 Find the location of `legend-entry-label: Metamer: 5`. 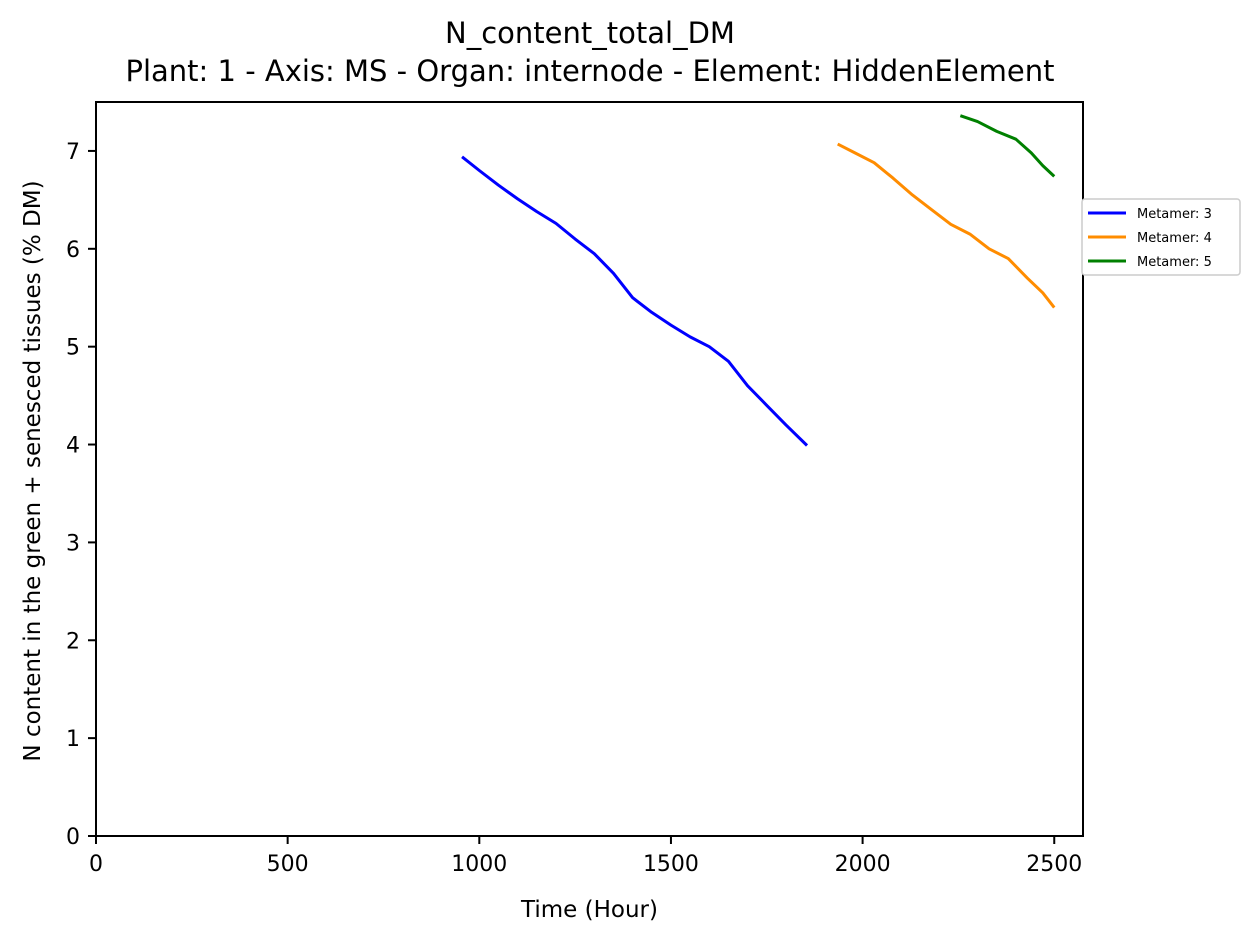

legend-entry-label: Metamer: 5 is located at coordinates (1174, 262).